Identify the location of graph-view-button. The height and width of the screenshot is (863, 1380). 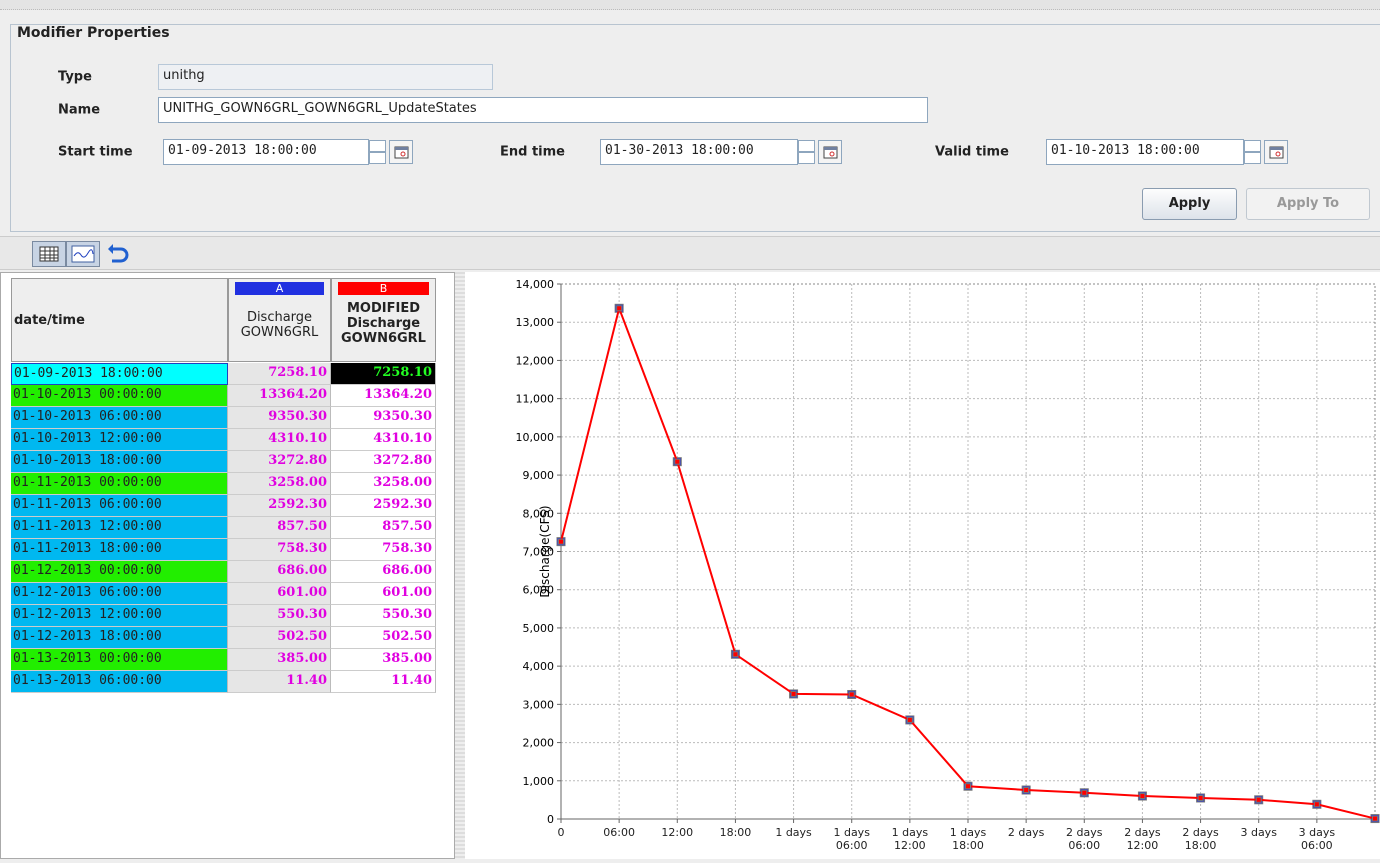
(83, 254).